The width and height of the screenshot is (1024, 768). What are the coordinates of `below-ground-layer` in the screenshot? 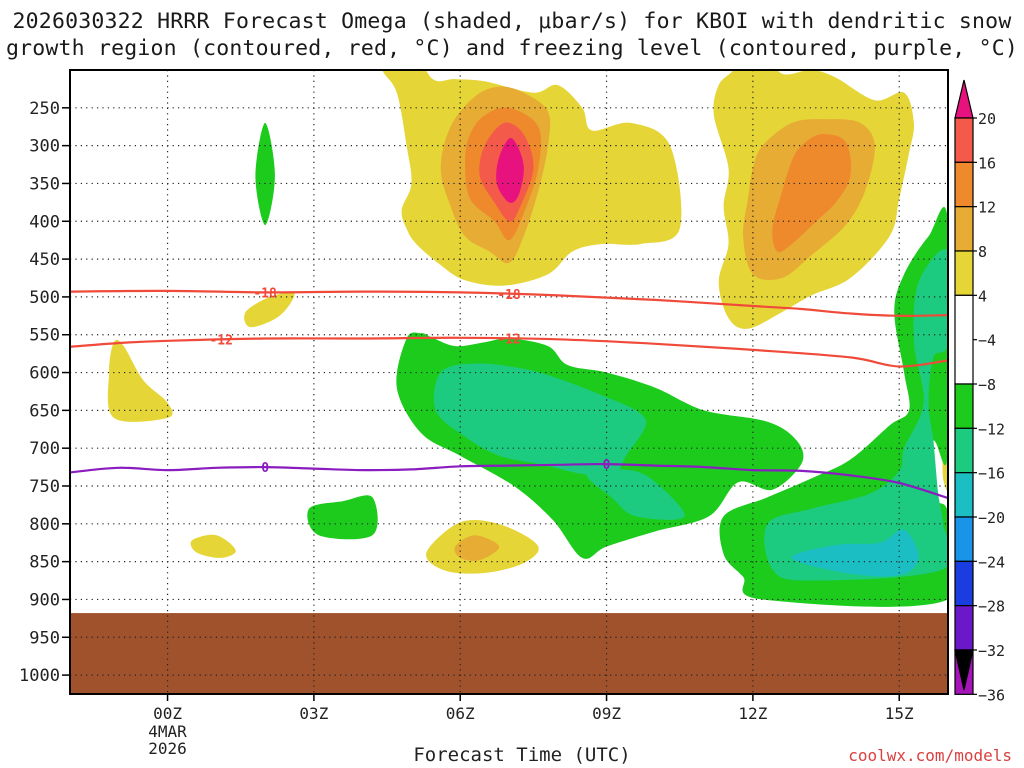 It's located at (509, 653).